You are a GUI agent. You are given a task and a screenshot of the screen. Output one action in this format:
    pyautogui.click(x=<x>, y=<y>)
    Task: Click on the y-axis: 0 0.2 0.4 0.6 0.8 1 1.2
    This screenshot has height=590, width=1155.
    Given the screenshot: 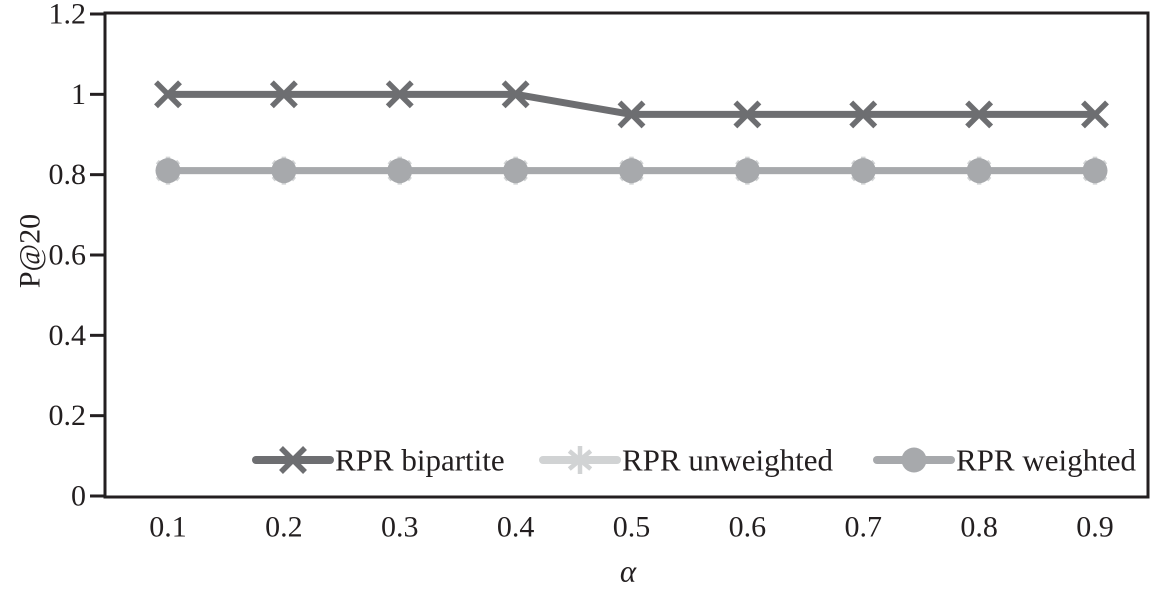 What is the action you would take?
    pyautogui.click(x=77, y=256)
    